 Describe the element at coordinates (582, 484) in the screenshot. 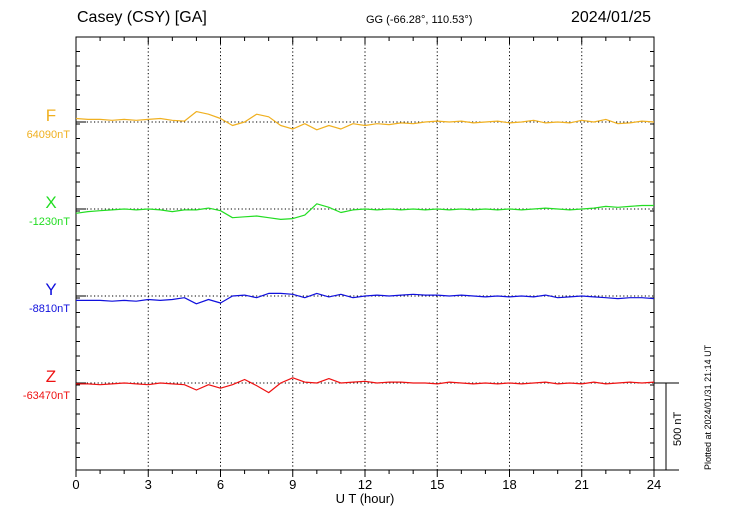

I see `x-tick-label: 21` at that location.